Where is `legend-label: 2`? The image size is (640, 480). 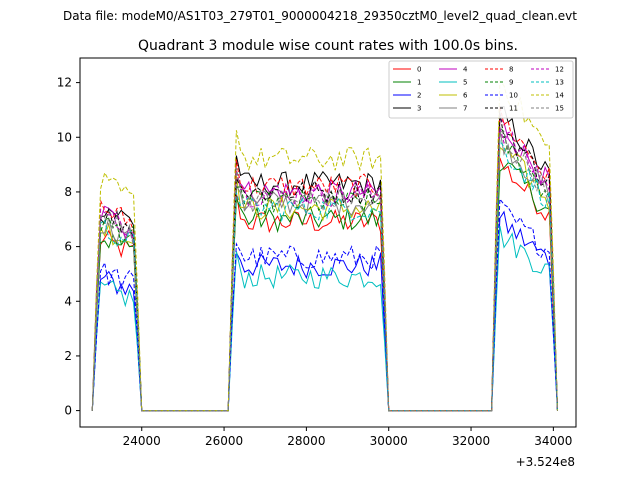
legend-label: 2 is located at coordinates (419, 96).